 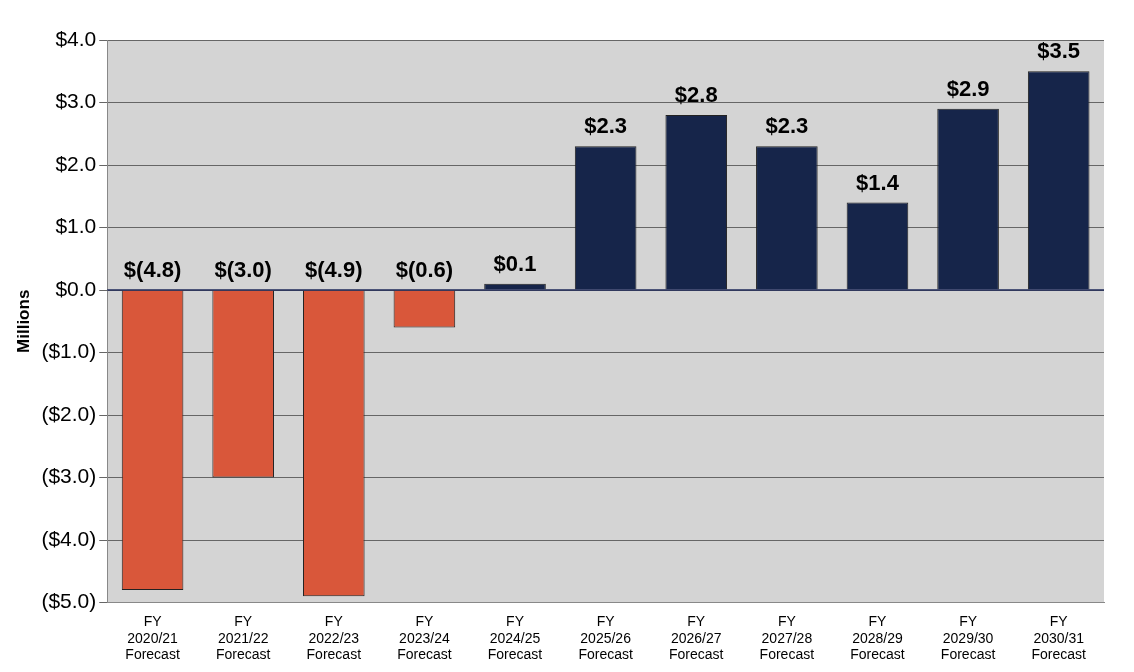 What do you see at coordinates (76, 38) in the screenshot?
I see `y-tick-label: $4.0` at bounding box center [76, 38].